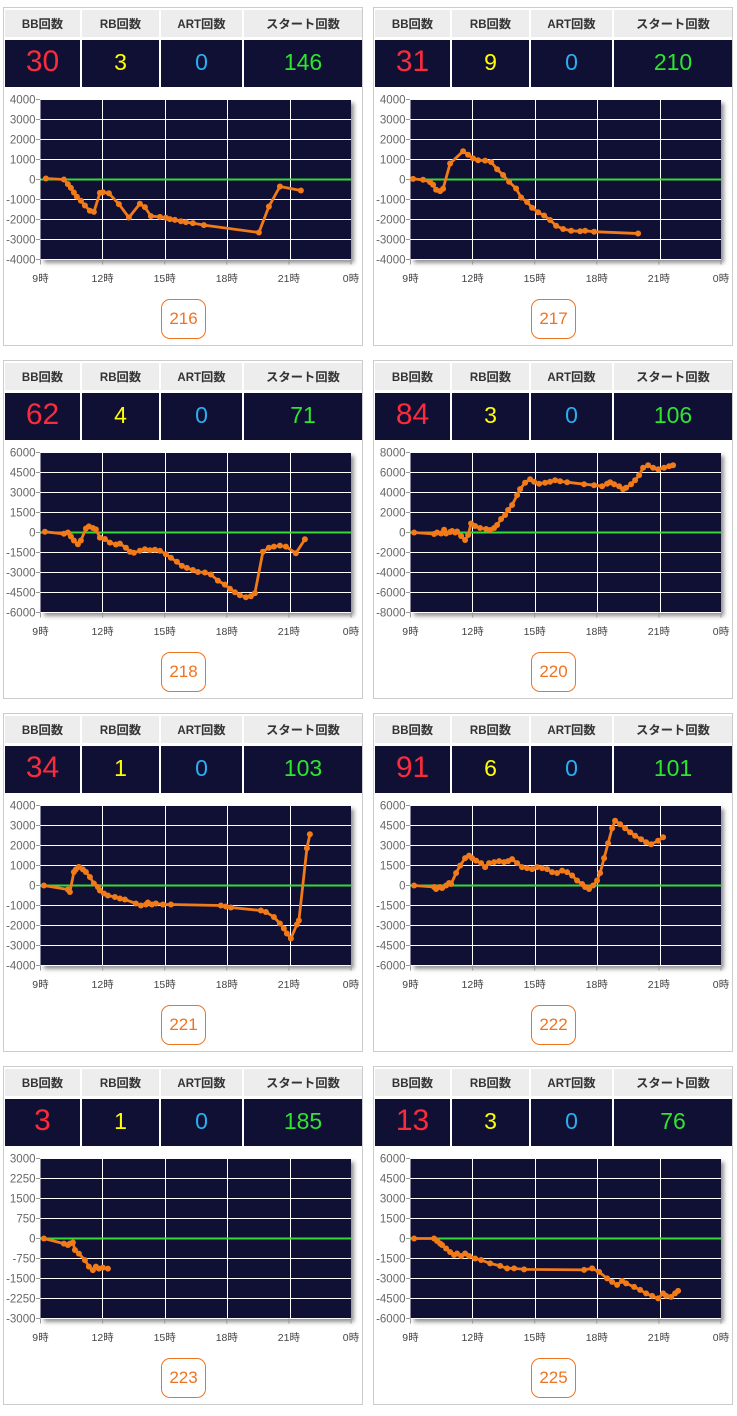  Describe the element at coordinates (23, 1260) in the screenshot. I see `svg-text: -750` at that location.